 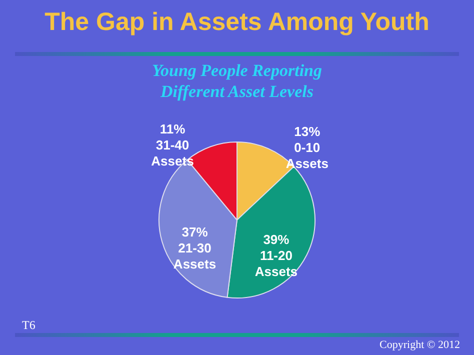 I want to click on data-label: 13%, so click(x=307, y=131).